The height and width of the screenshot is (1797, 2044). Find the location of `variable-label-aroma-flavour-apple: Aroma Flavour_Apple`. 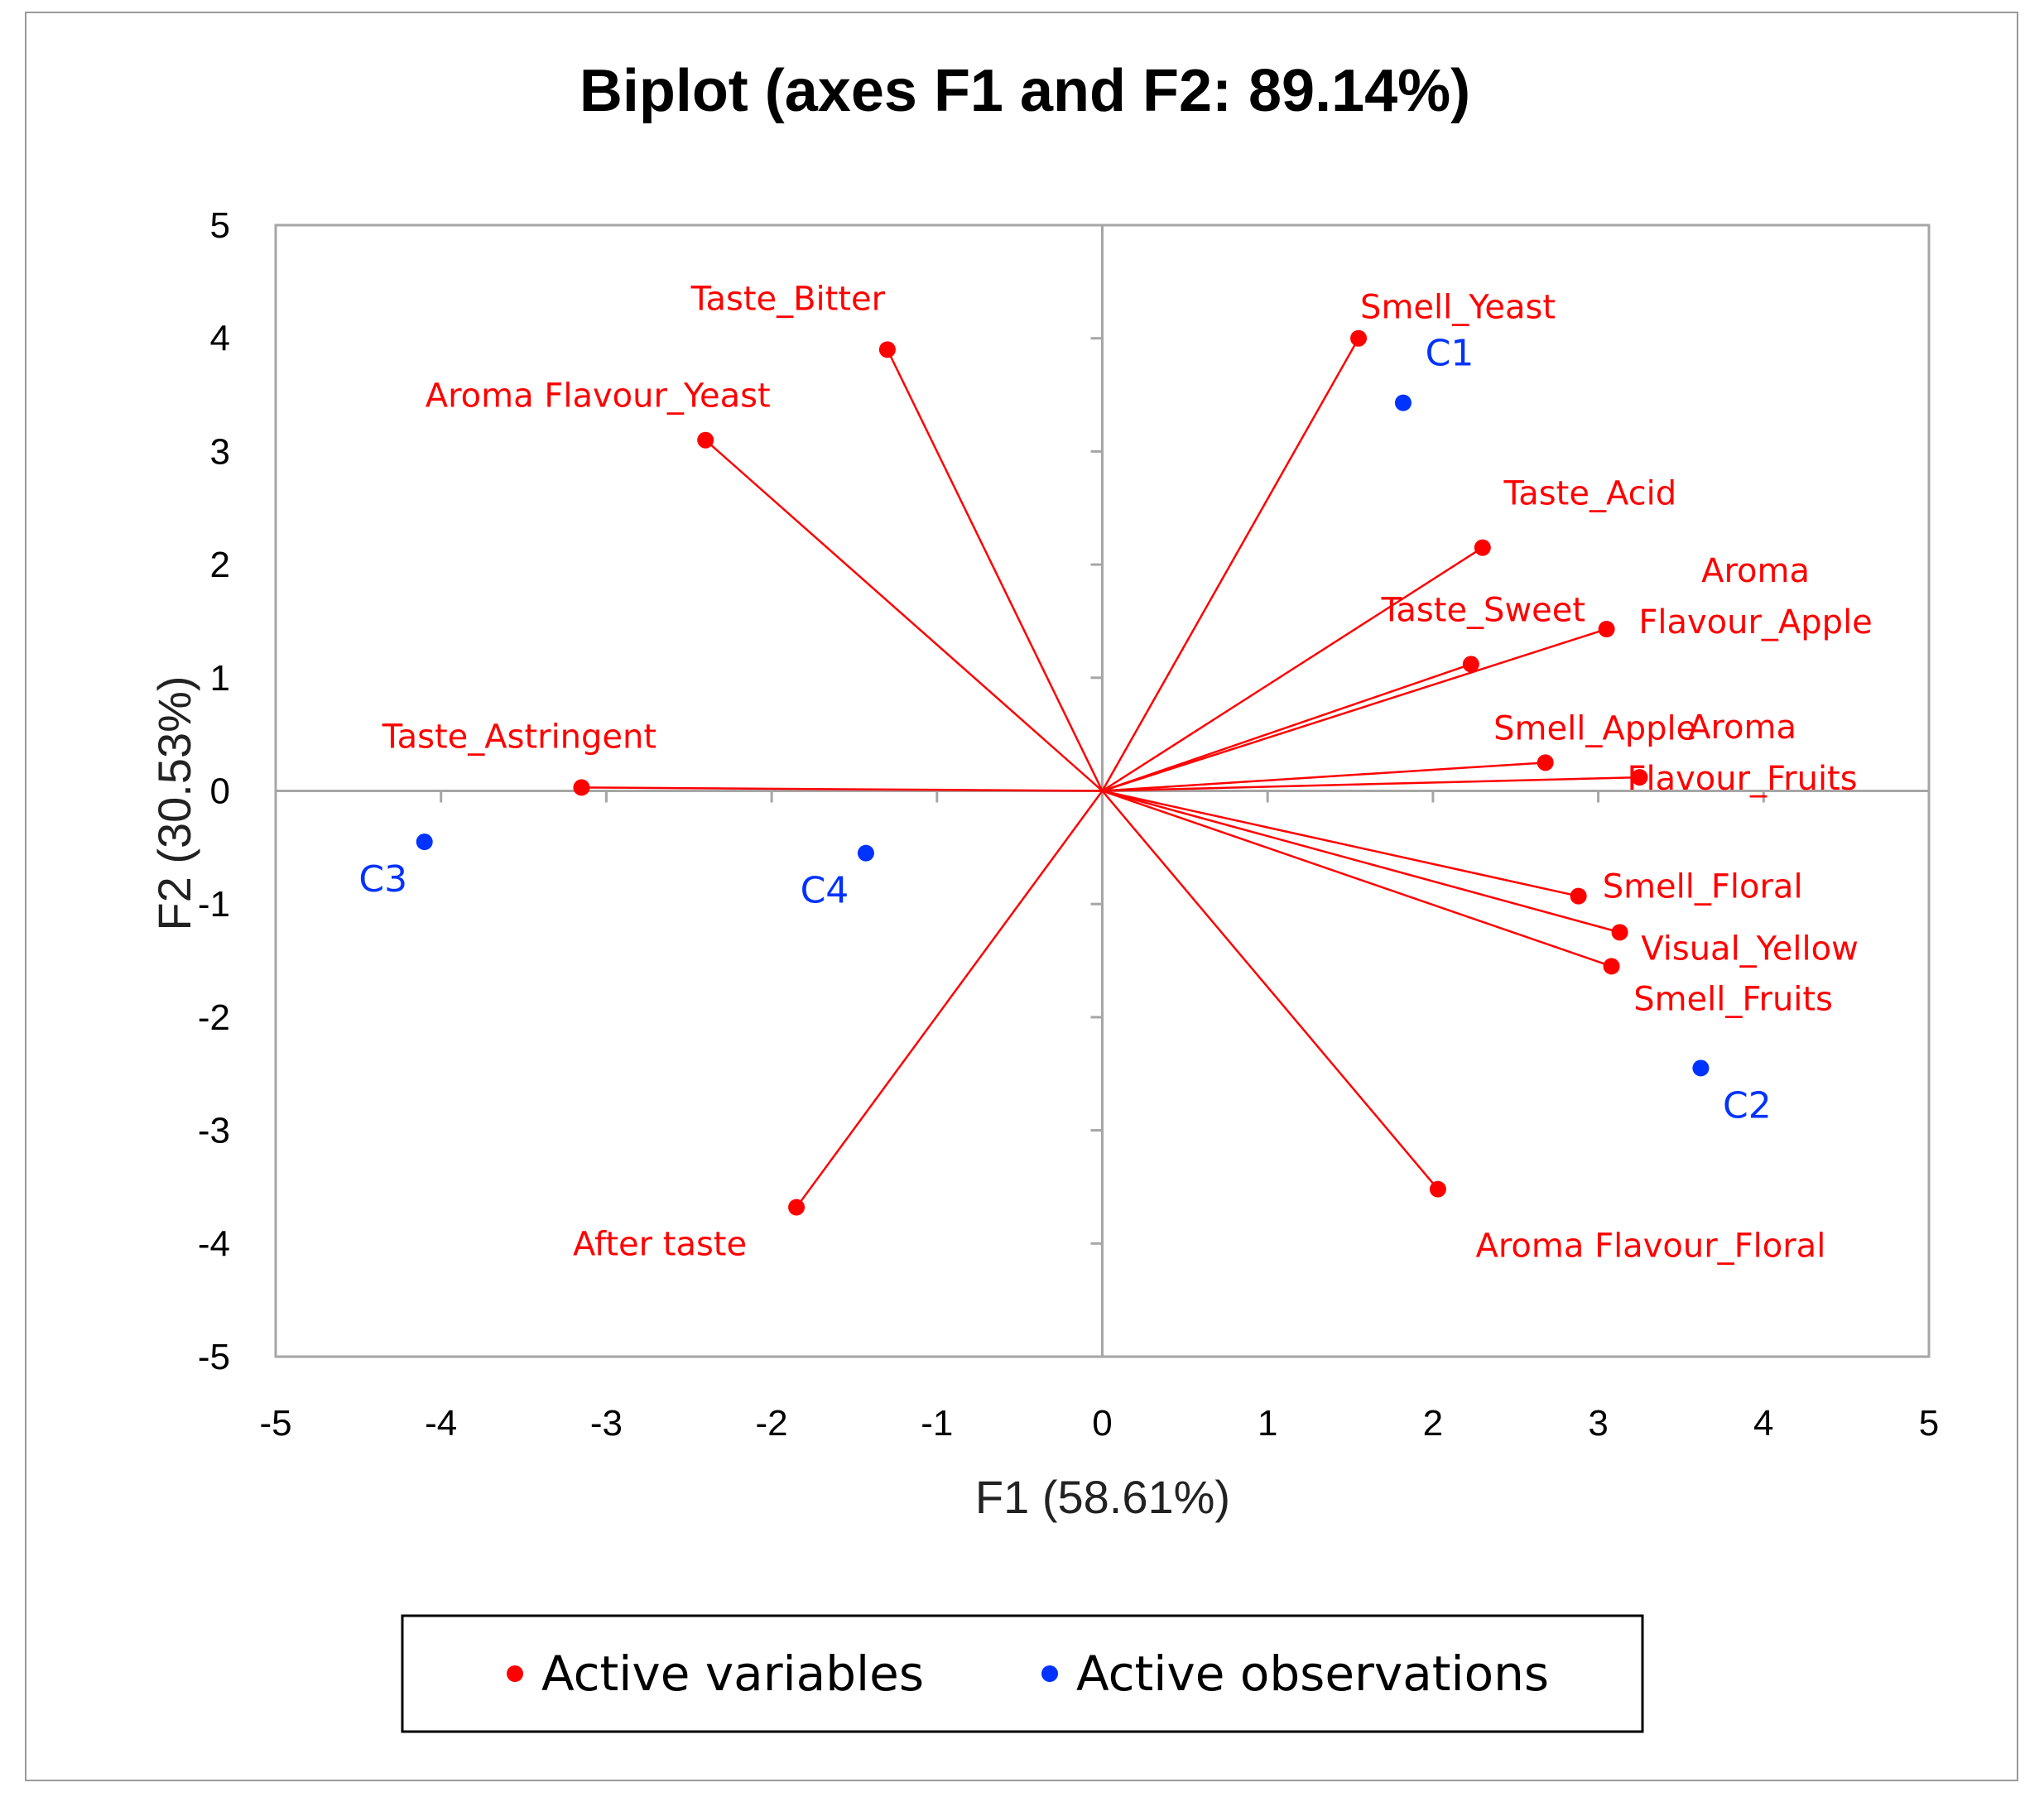

variable-label-aroma-flavour-apple: Aroma Flavour_Apple is located at coordinates (1755, 596).